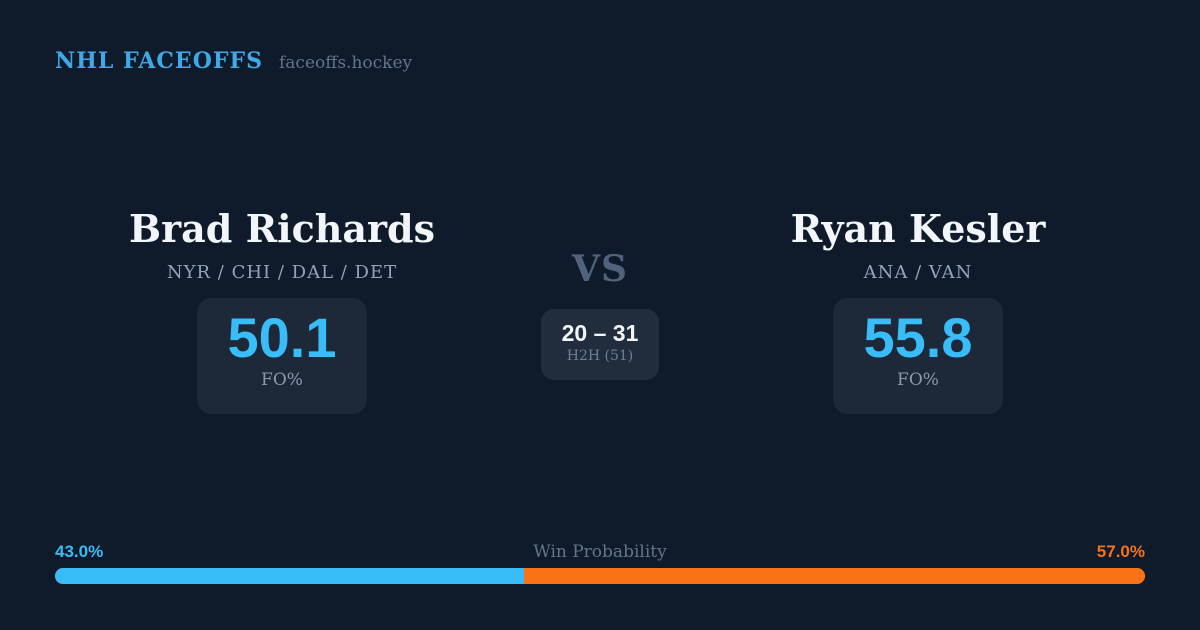 This screenshot has width=1200, height=630. What do you see at coordinates (918, 380) in the screenshot?
I see `player-right-stat-label: FO%` at bounding box center [918, 380].